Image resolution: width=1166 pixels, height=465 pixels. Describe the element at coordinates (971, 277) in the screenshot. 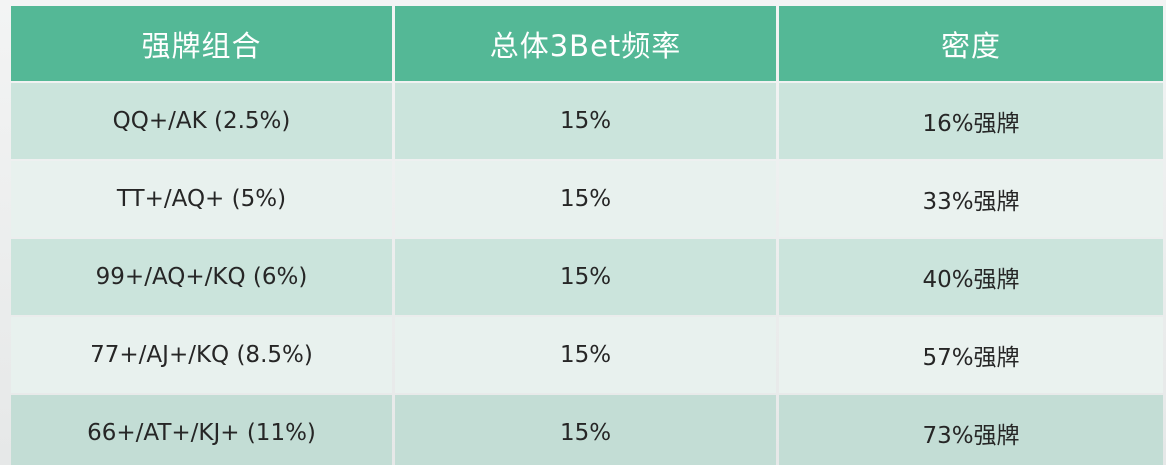

I see `cell-density: 40%强牌` at that location.